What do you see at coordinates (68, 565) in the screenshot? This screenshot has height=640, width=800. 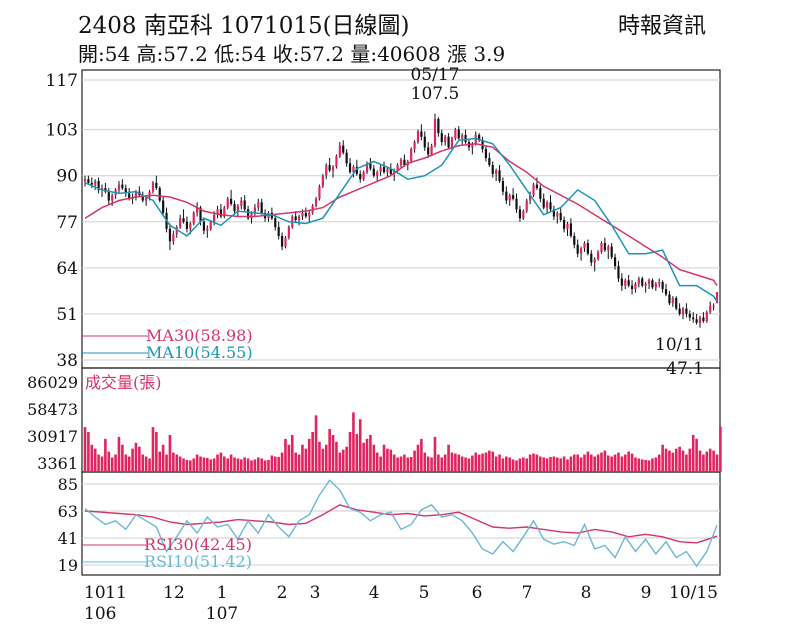 I see `rsi-tick-label: 19` at bounding box center [68, 565].